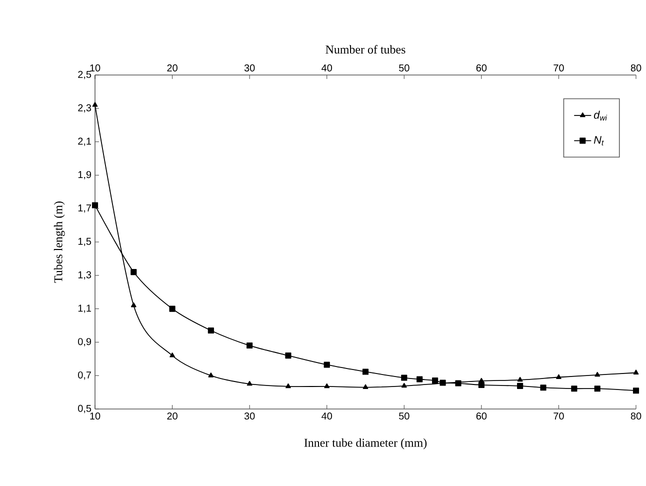  What do you see at coordinates (95, 416) in the screenshot?
I see `x2-tick-label: 10` at bounding box center [95, 416].